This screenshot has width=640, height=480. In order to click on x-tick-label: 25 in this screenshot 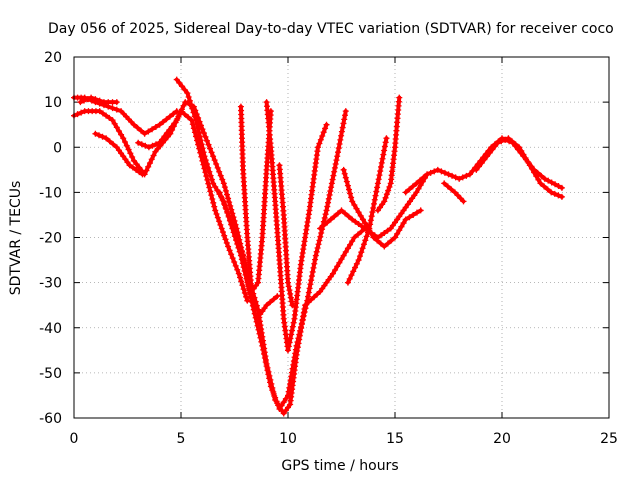, I will do `click(609, 439)`.